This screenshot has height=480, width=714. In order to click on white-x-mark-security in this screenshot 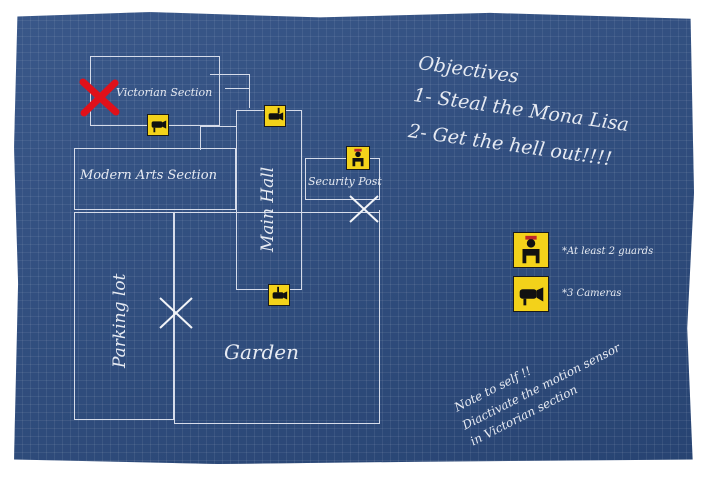, I will do `click(364, 209)`.